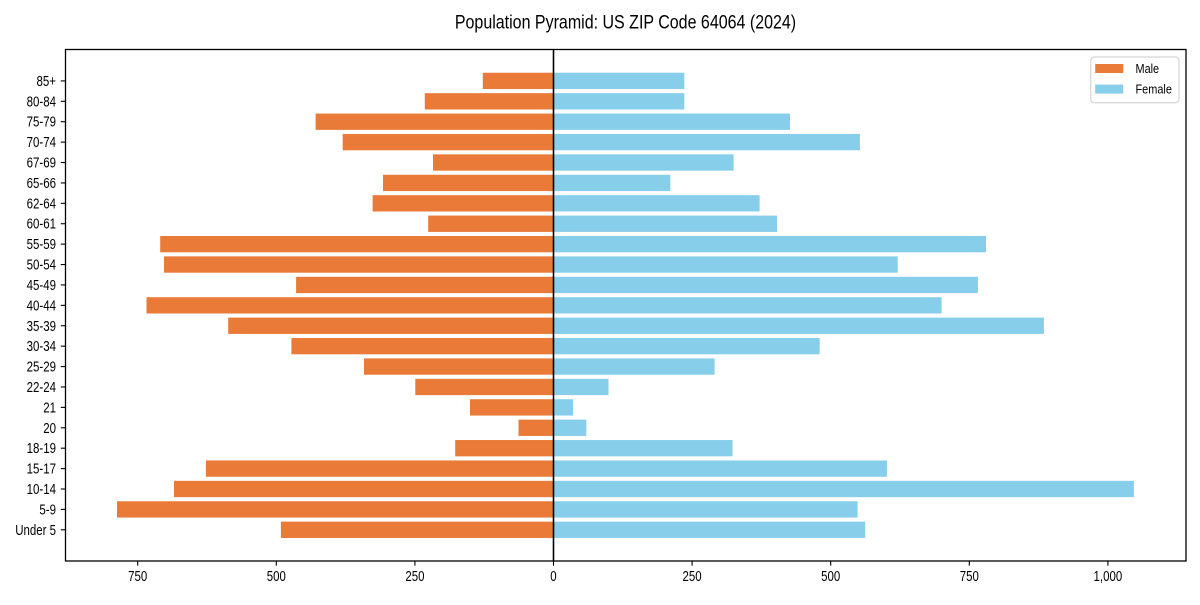 This screenshot has height=605, width=1200. Describe the element at coordinates (41, 184) in the screenshot. I see `svg-text: 65-66` at that location.